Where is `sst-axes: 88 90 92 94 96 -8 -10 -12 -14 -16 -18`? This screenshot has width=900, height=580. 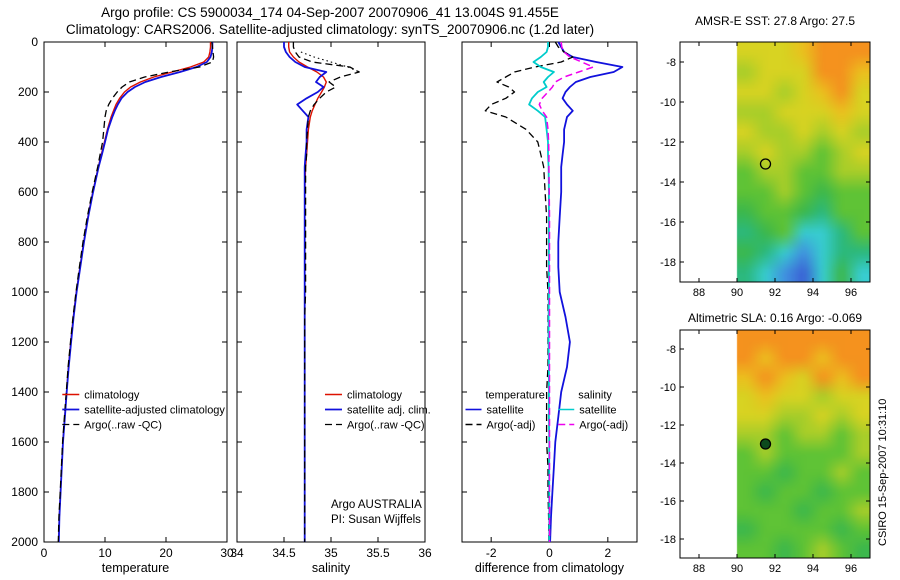 sst-axes: 88 90 92 94 96 -8 -10 -12 -14 -16 -18 is located at coordinates (765, 170).